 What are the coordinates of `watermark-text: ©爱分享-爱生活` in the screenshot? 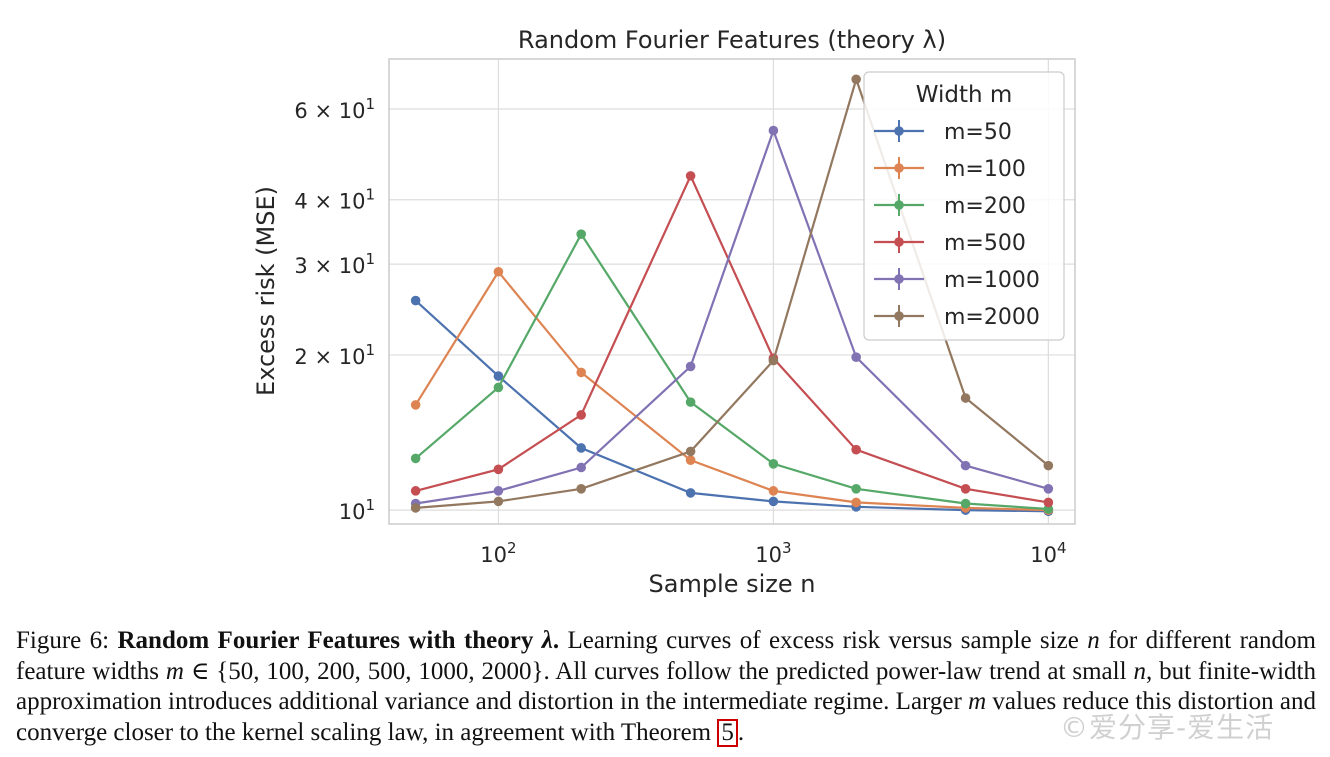 It's located at (1167, 727).